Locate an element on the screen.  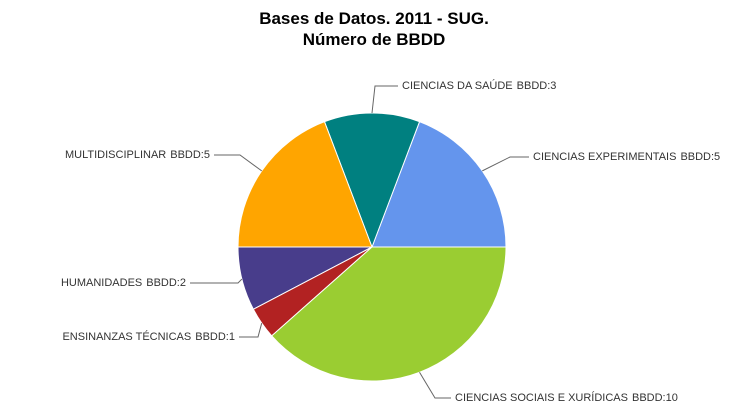
slice-category: CIENCIAS SOCIAIS E XURÍDICAS is located at coordinates (541, 397).